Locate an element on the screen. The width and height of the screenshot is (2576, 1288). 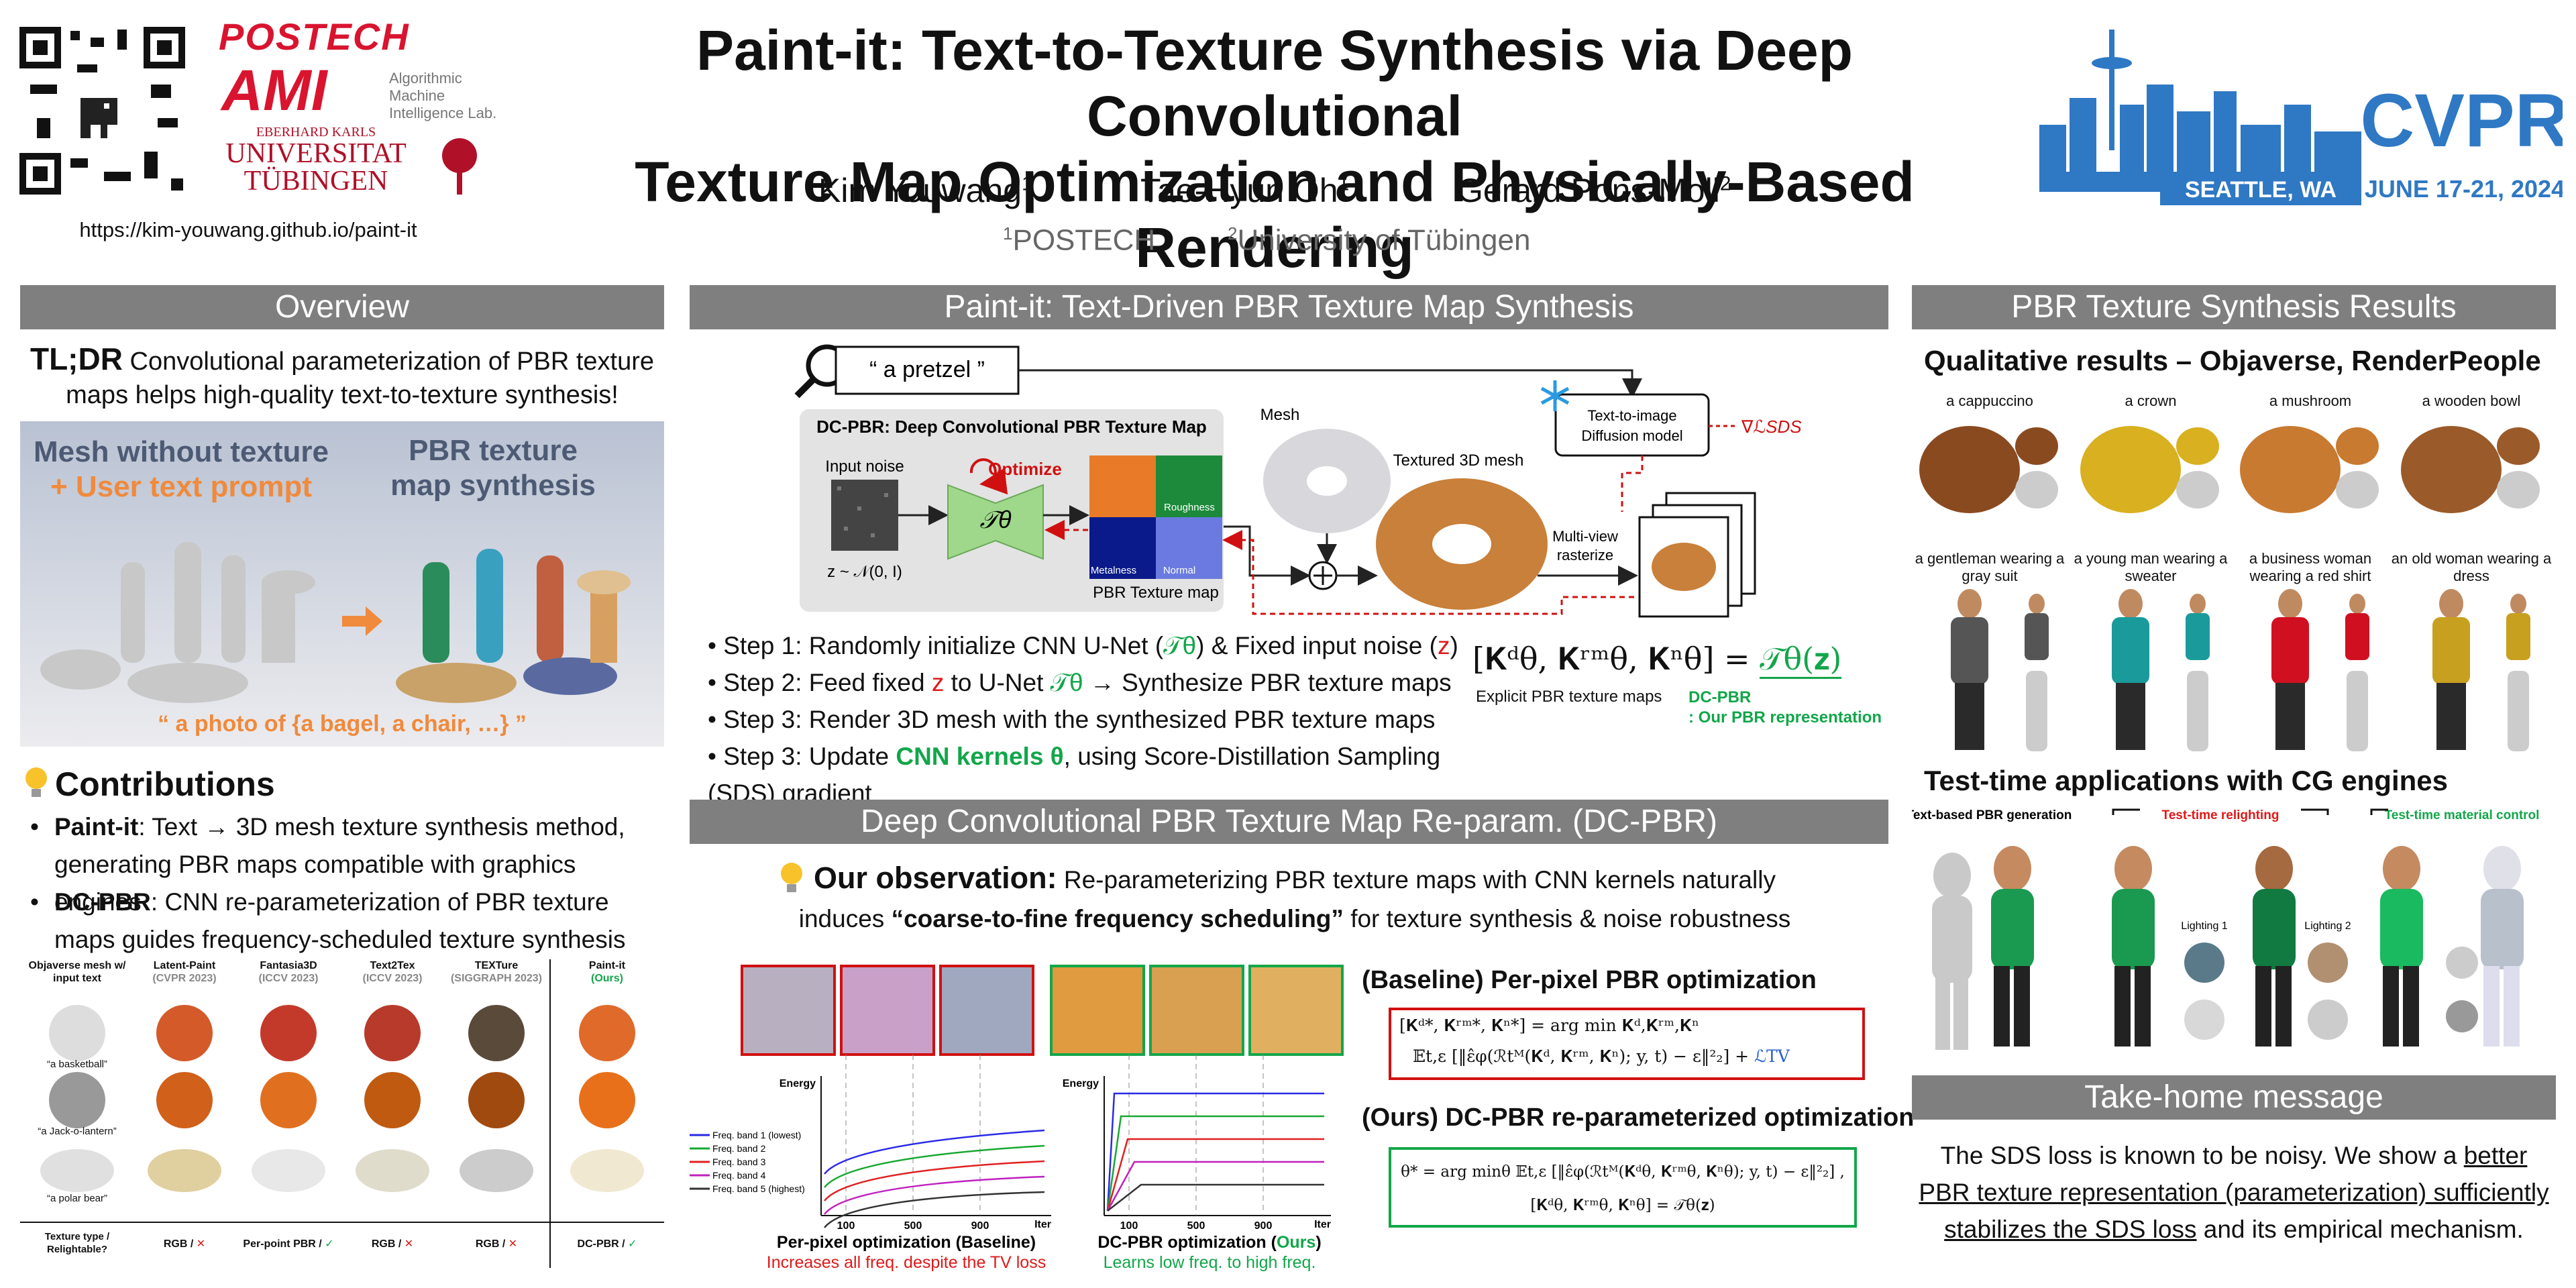
ami-lab-name: Algorithmic Machine Intelligence Lab. is located at coordinates (442, 96).